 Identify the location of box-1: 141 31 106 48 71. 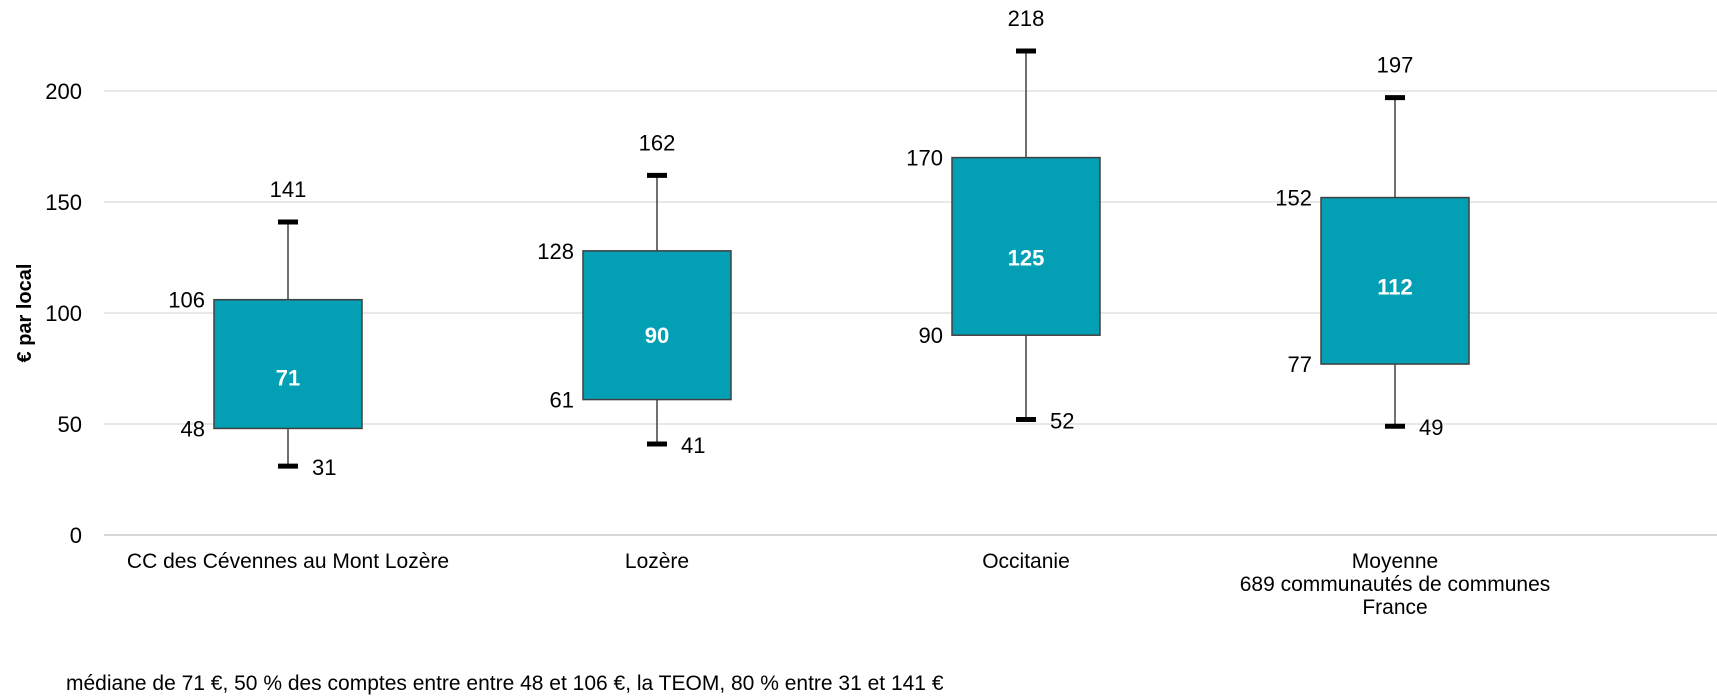
(265, 328).